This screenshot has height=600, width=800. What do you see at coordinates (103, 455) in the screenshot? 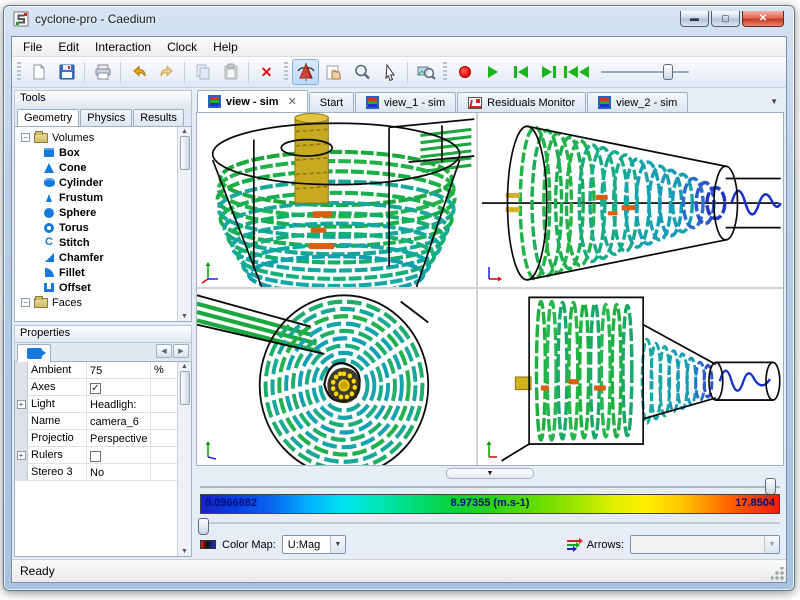
I see `property-row-rulers: + Rulers` at bounding box center [103, 455].